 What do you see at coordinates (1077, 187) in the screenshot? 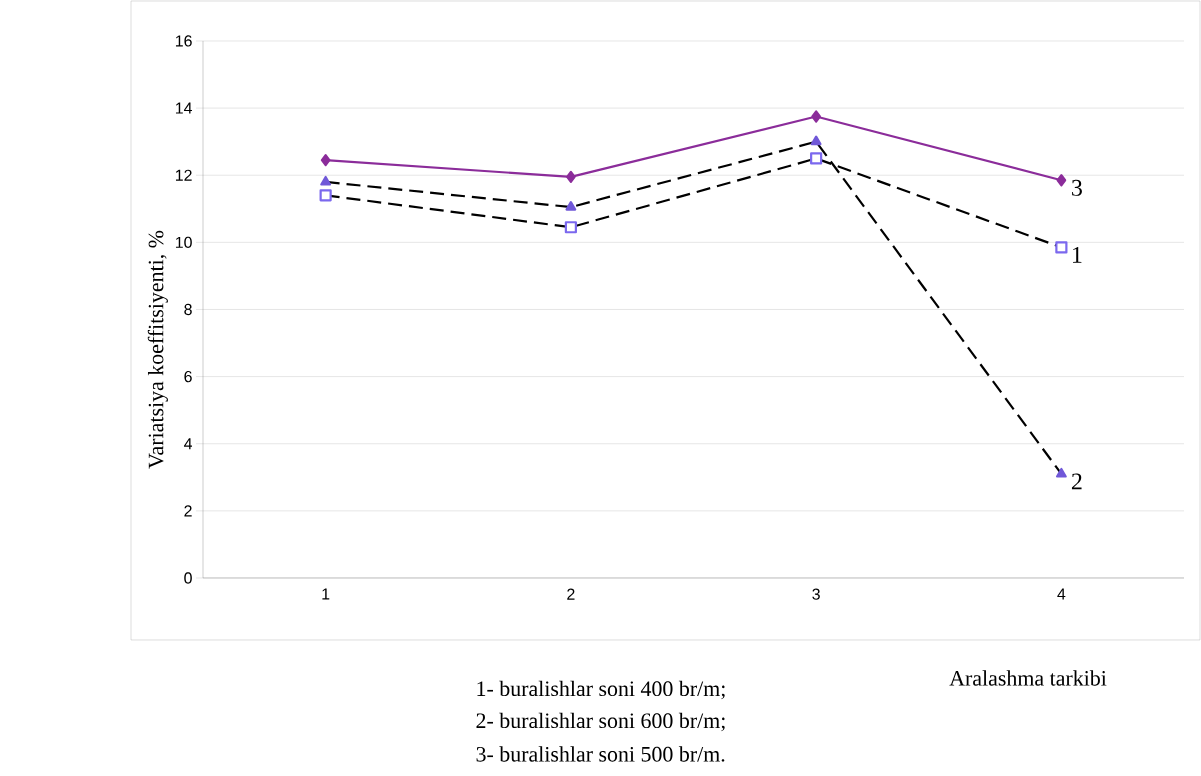
I see `series-label: 3` at bounding box center [1077, 187].